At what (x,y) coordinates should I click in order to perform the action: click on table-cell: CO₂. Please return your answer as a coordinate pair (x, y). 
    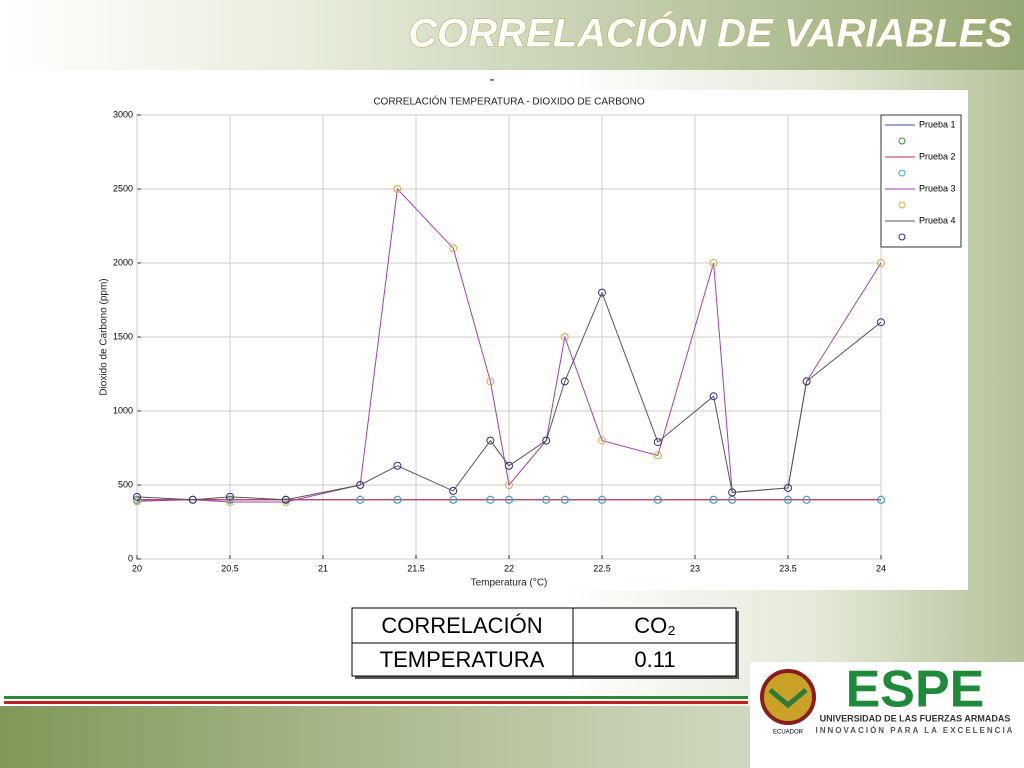
    Looking at the image, I should click on (655, 625).